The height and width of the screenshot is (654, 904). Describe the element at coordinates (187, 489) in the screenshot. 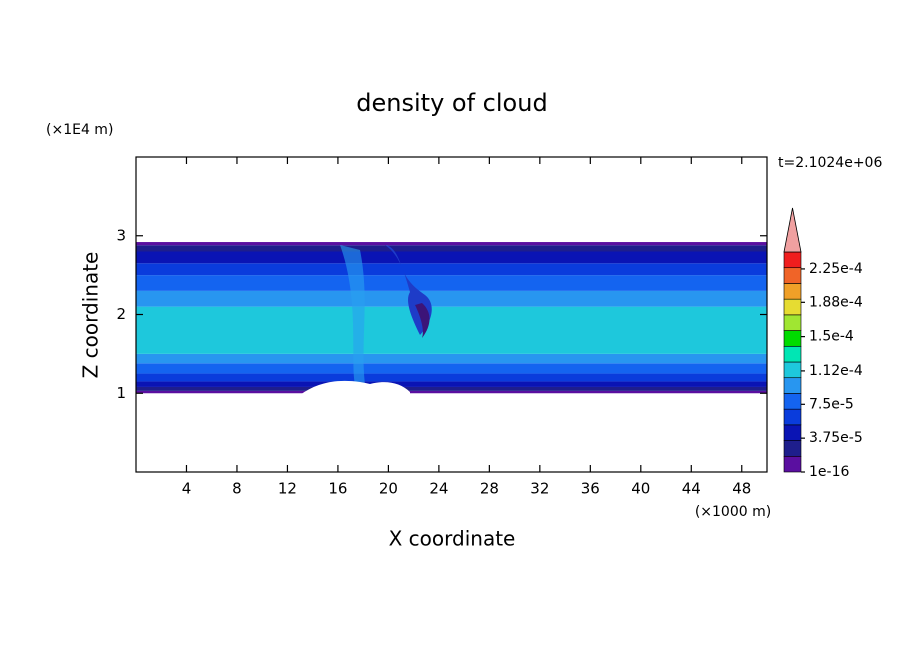

I see `x-tick-label: 4` at that location.